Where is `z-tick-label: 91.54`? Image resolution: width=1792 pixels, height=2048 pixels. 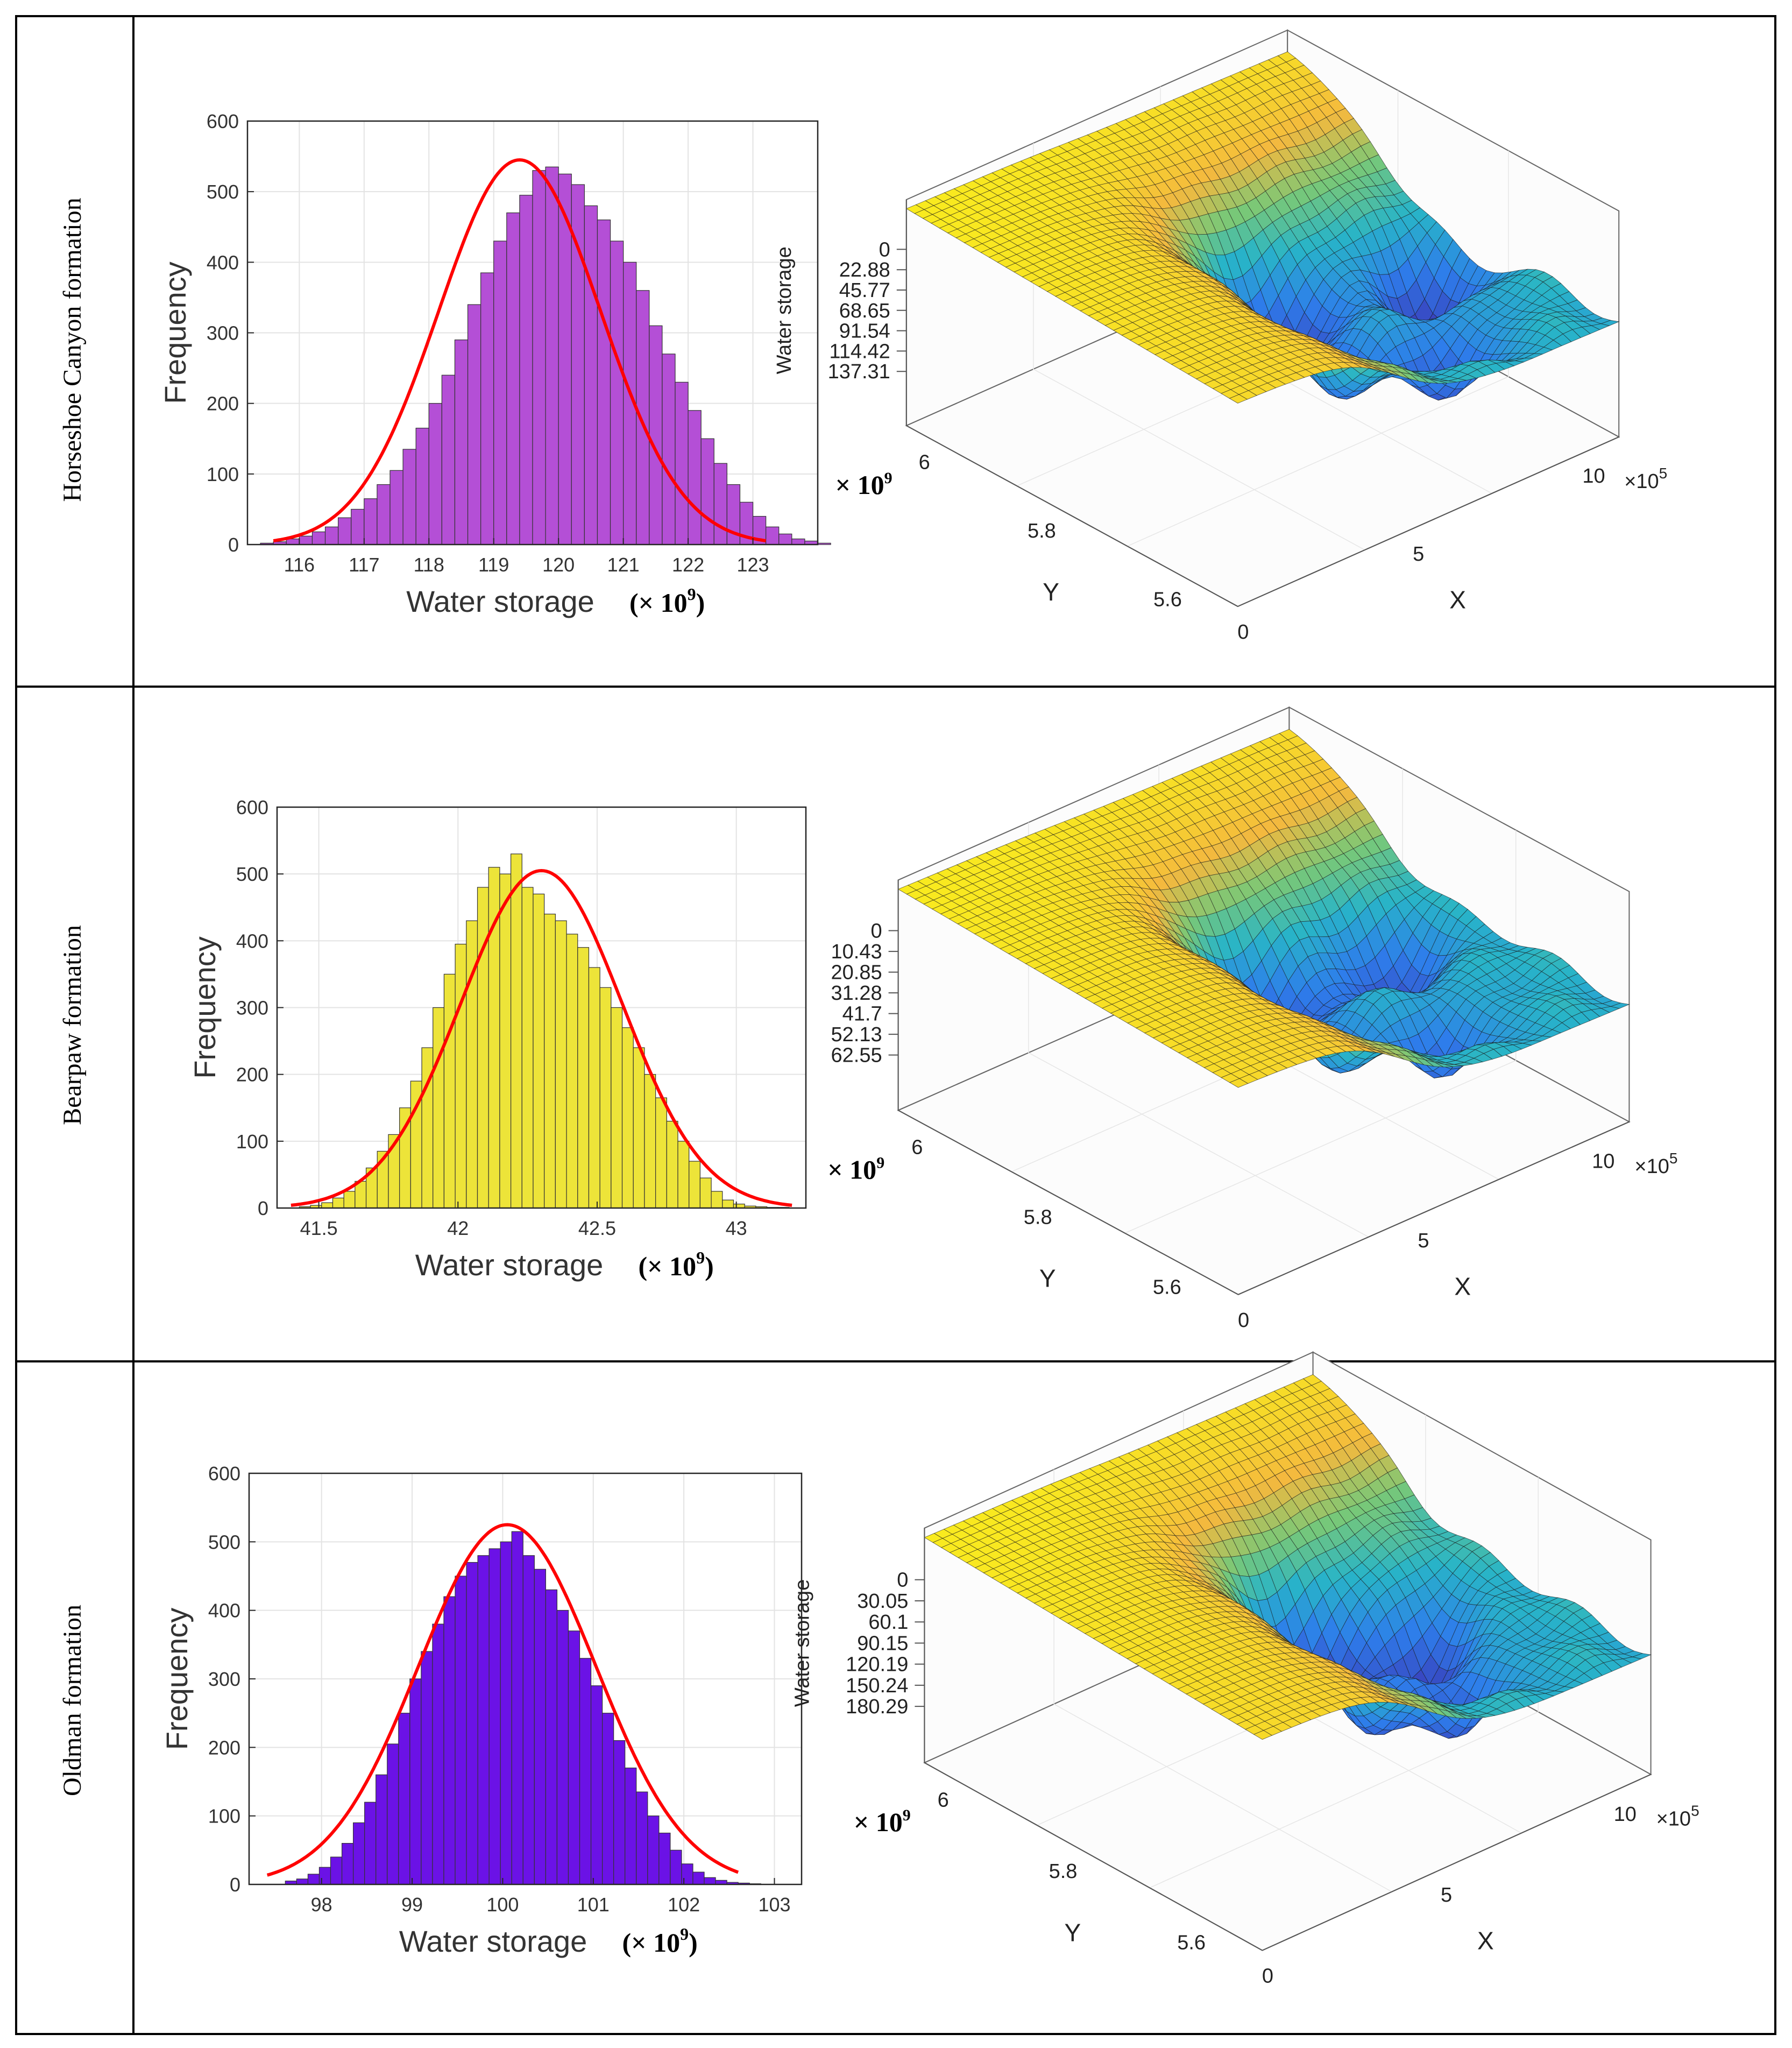
z-tick-label: 91.54 is located at coordinates (864, 331).